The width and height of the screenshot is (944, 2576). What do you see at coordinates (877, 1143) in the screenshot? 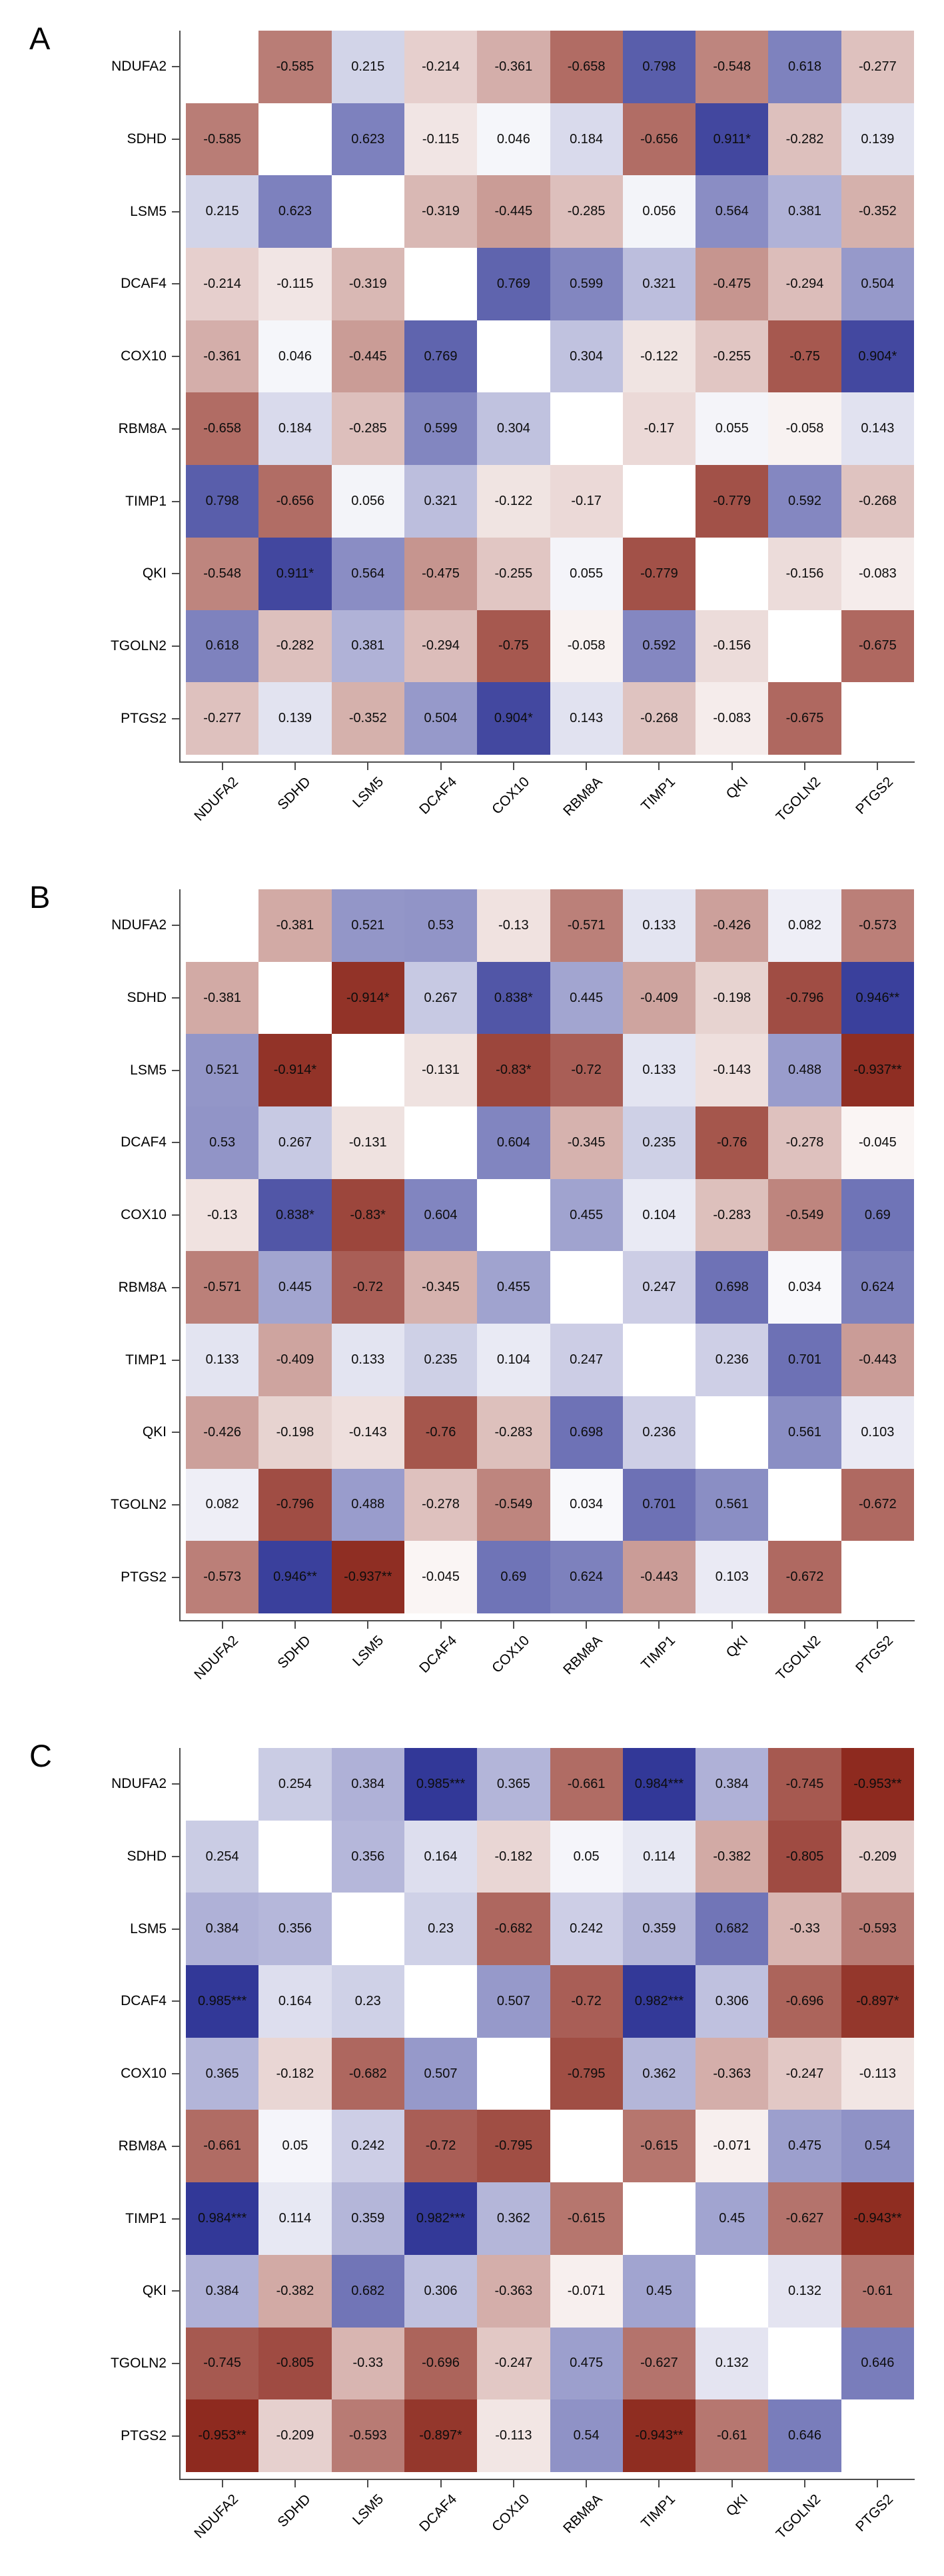
I see `cell-DCAF4-PTGS2: -0.045` at bounding box center [877, 1143].